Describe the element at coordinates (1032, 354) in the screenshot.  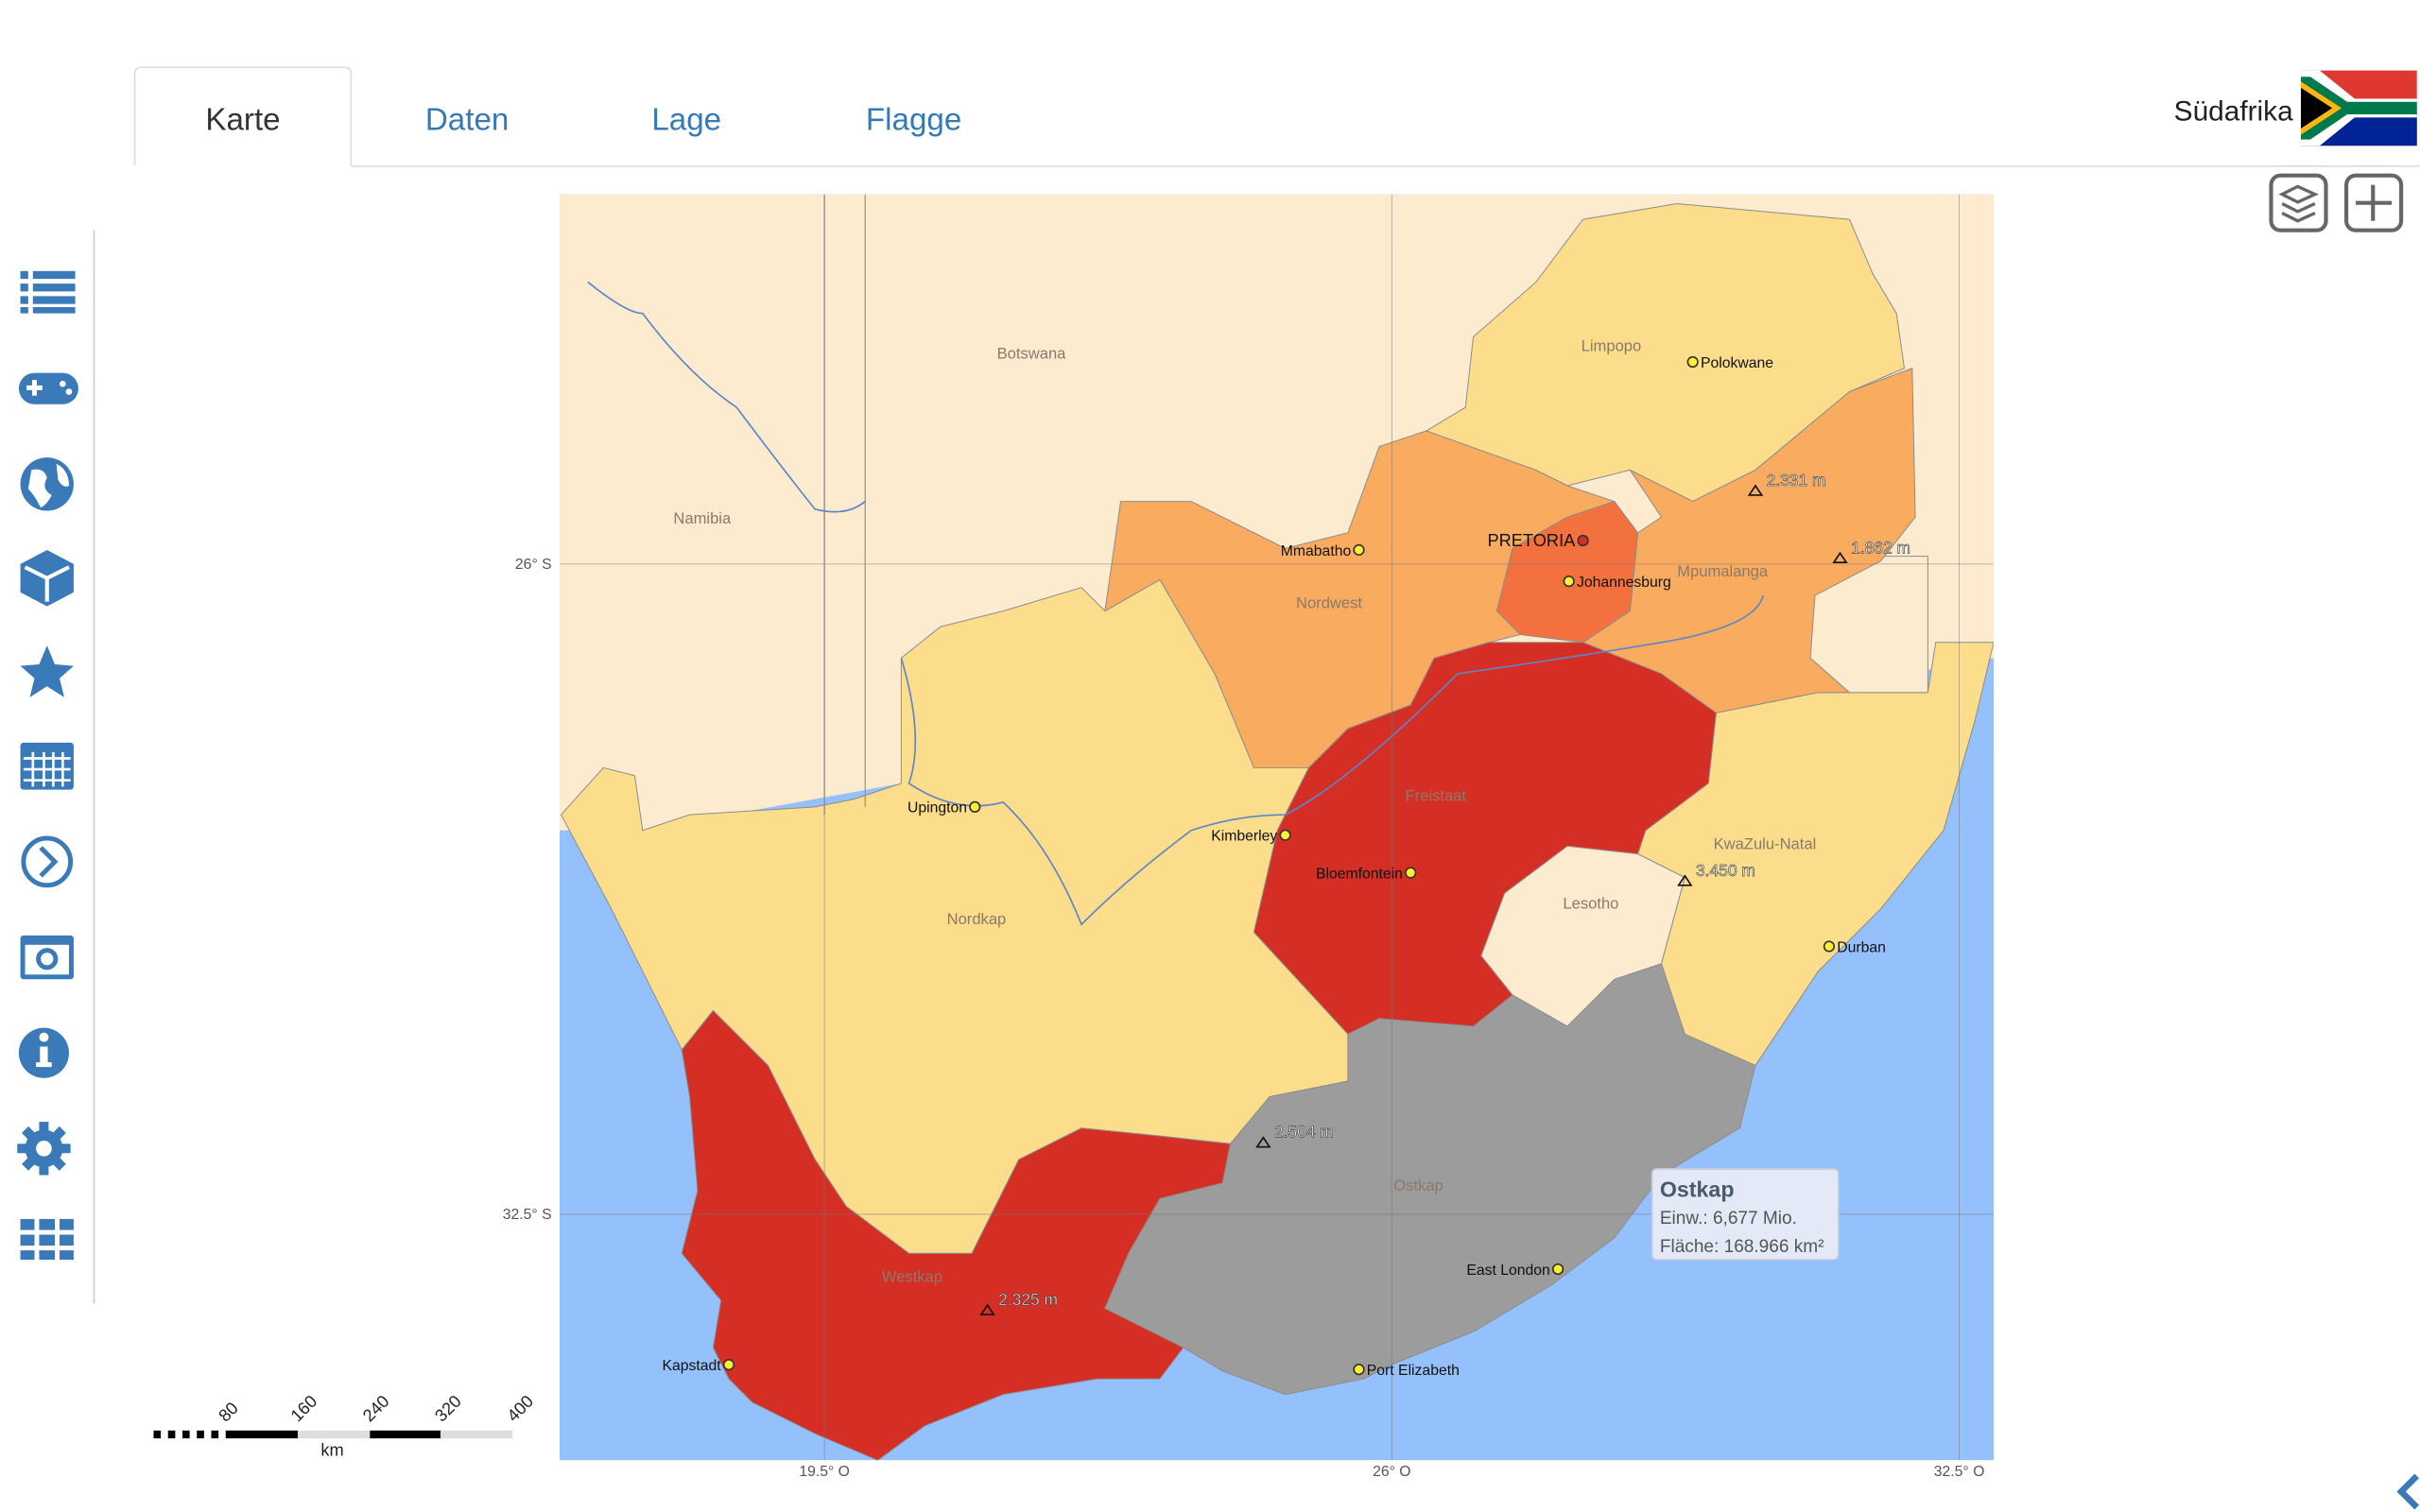
I see `region-label: Botswana` at that location.